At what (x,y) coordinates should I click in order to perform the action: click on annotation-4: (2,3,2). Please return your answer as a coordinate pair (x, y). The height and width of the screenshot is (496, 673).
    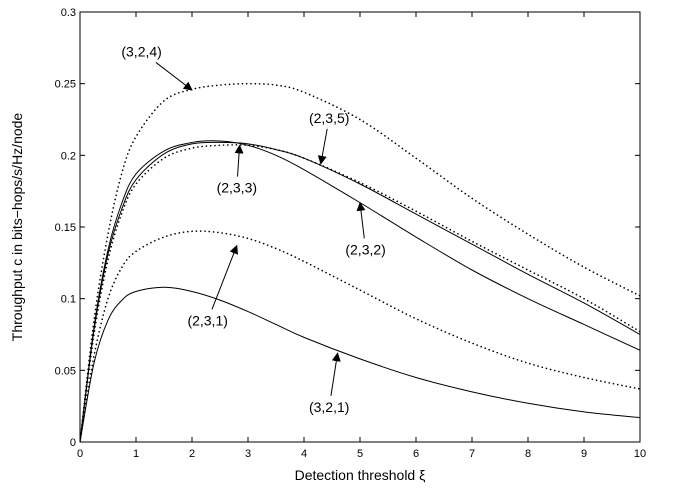
    Looking at the image, I should click on (365, 229).